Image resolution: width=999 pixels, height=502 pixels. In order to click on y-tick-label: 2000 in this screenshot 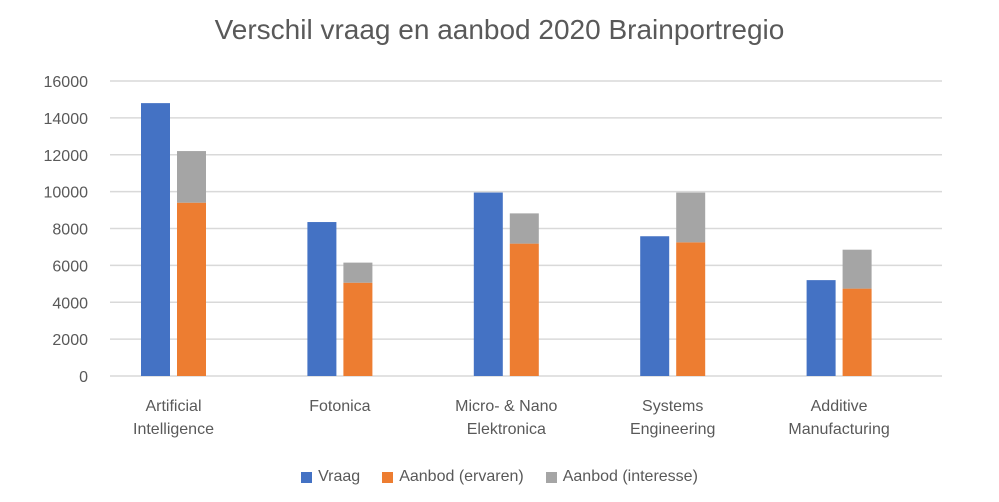, I will do `click(70, 340)`.